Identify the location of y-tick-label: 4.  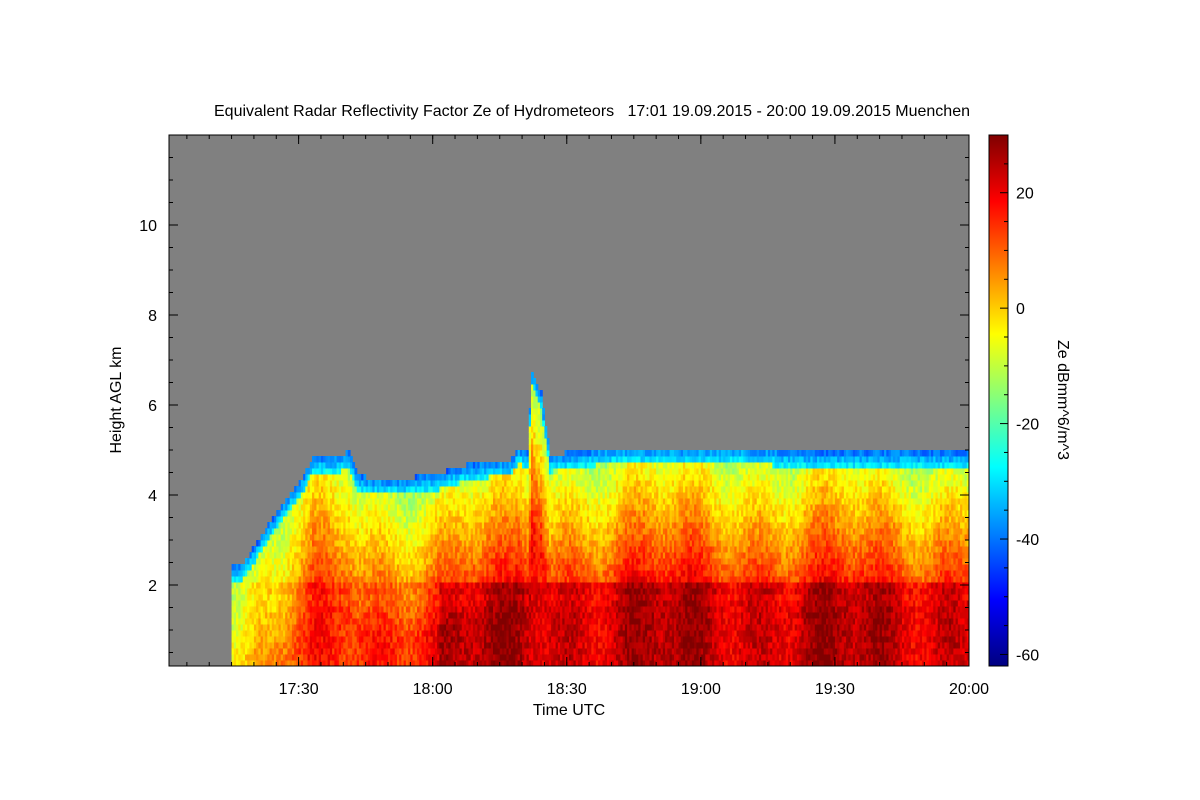
(152, 496).